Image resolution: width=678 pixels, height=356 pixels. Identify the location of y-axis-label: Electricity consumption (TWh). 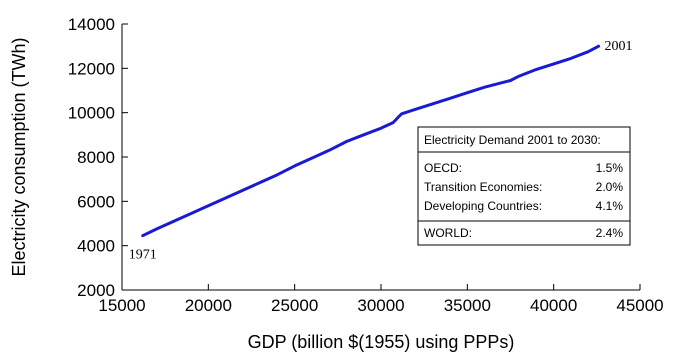
(19, 156).